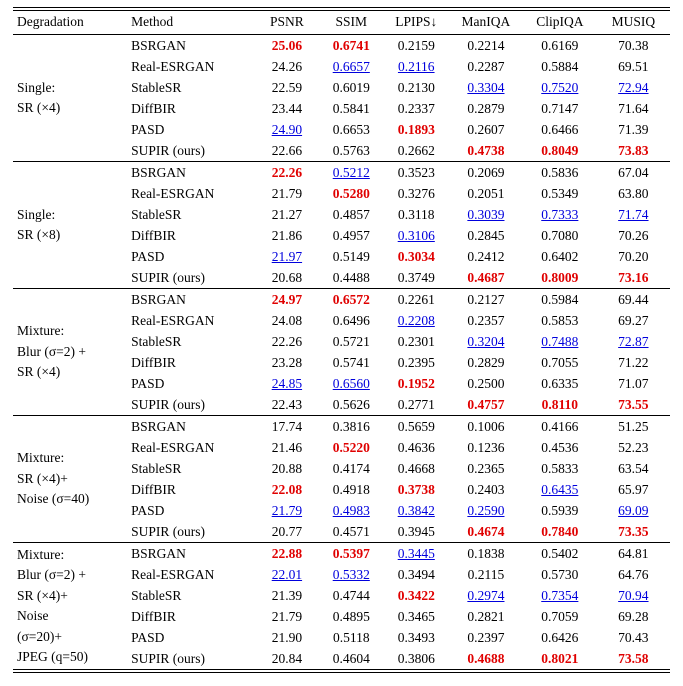  I want to click on value-cell: 22.43, so click(287, 404).